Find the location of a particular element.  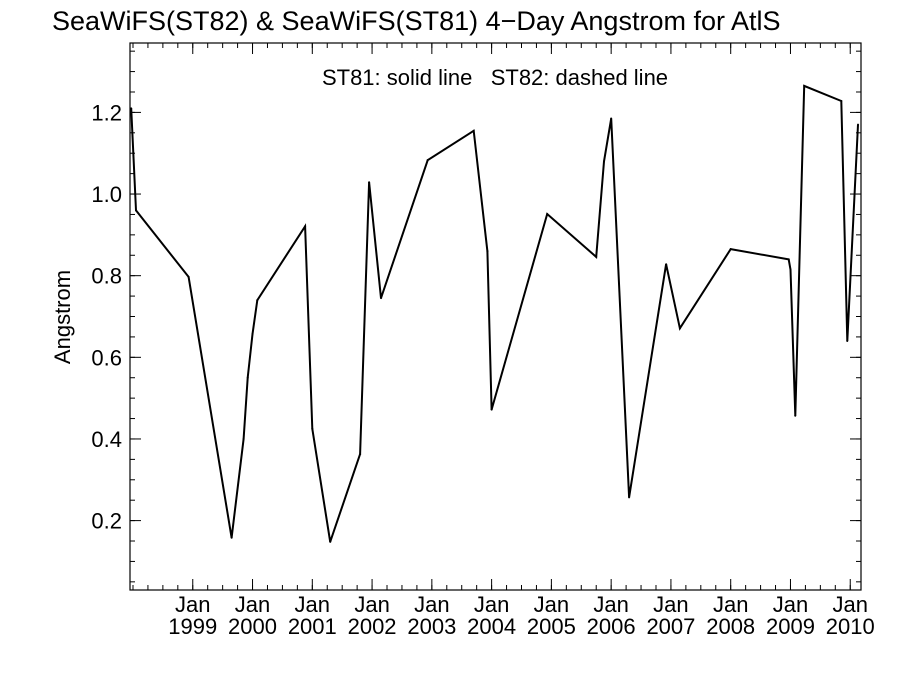

x-tick-year-label: 2009 is located at coordinates (790, 626).